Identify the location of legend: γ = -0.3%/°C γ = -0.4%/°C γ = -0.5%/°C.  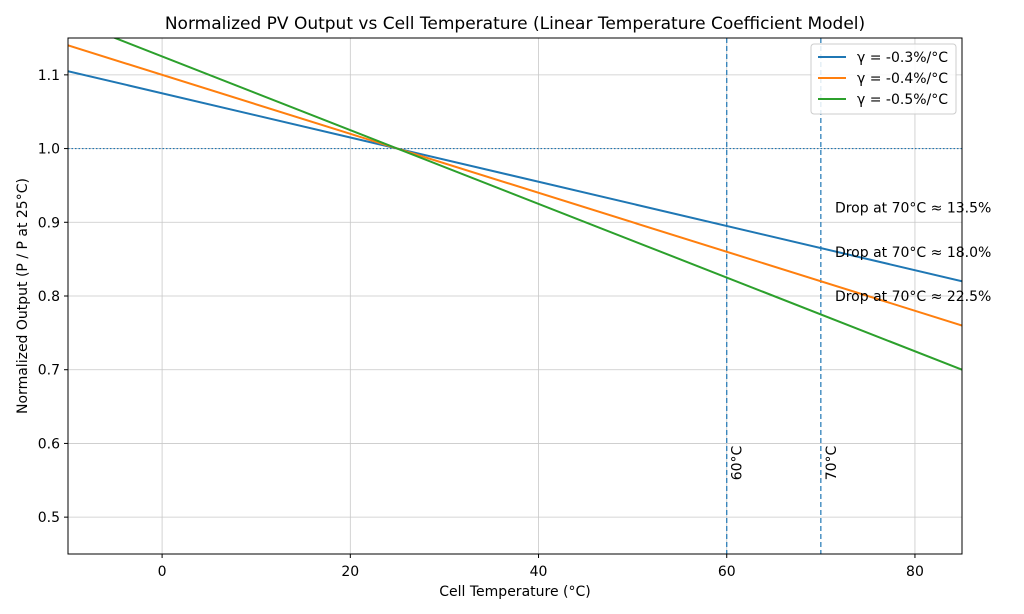
(883, 79).